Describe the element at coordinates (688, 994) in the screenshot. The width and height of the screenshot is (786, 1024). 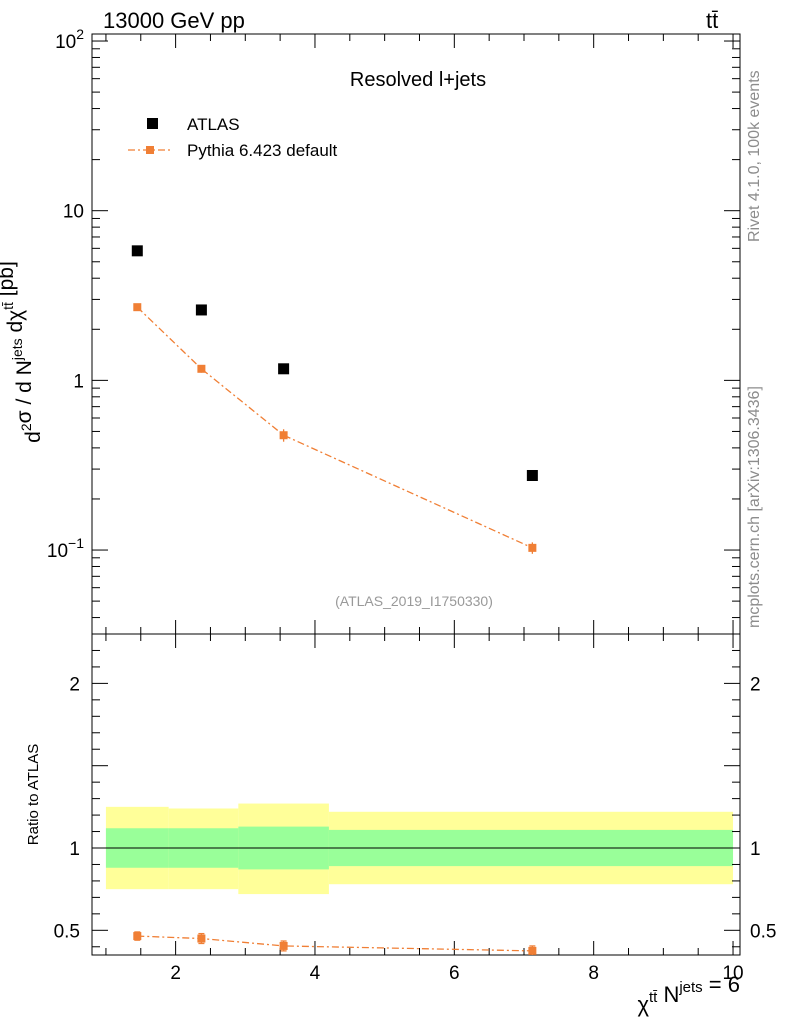
I see `x-axis-label: χtt̄ Njets = 6` at that location.